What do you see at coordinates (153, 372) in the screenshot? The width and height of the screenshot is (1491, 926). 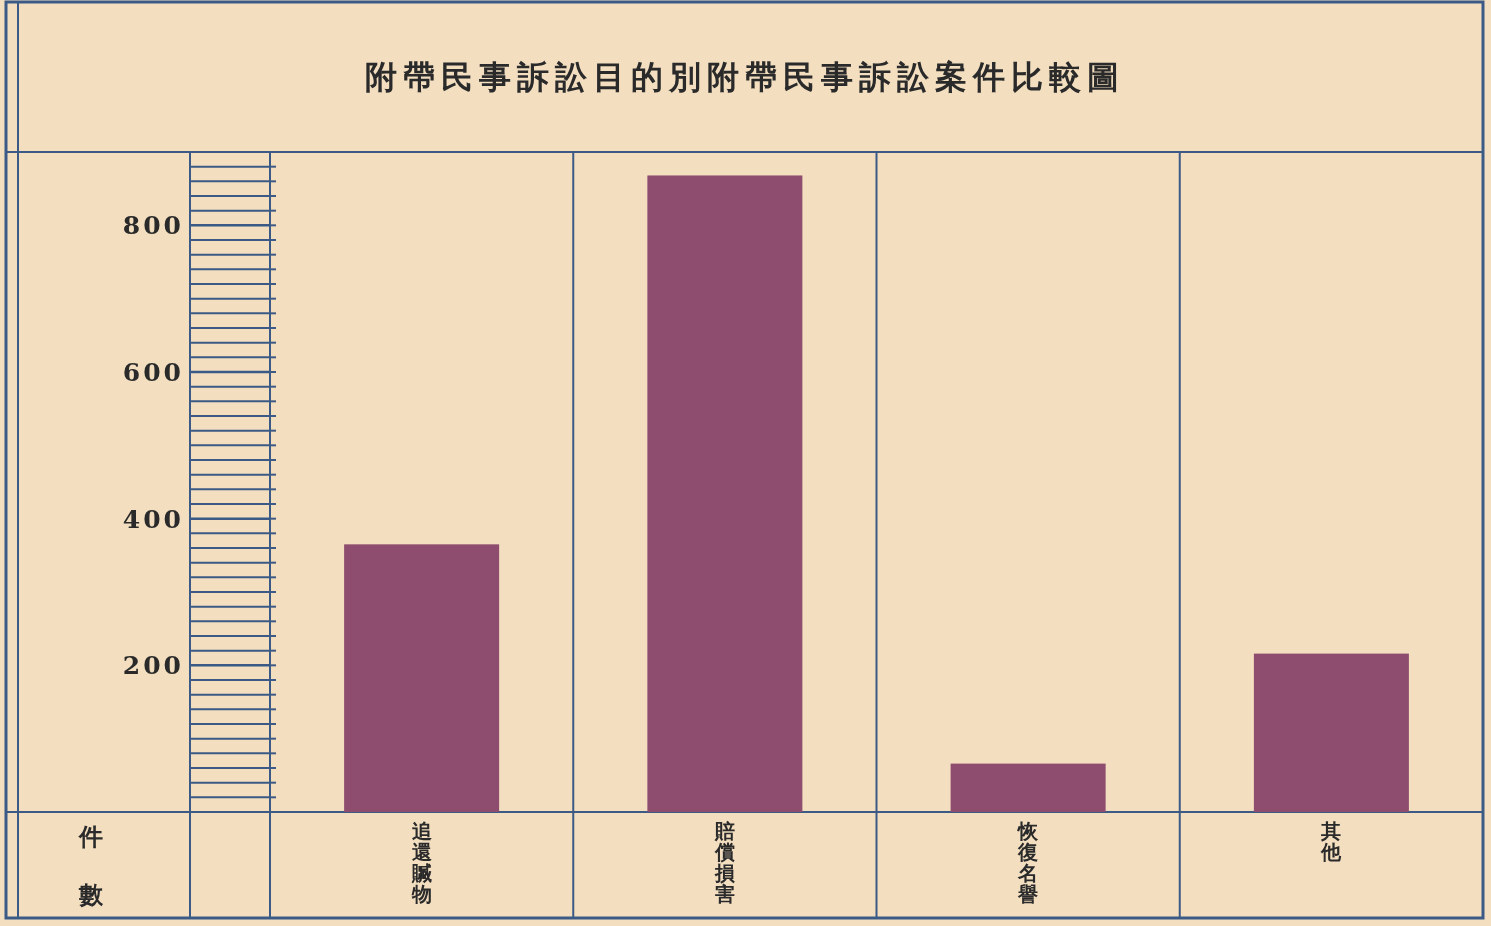 I see `y-tick-label: 600` at bounding box center [153, 372].